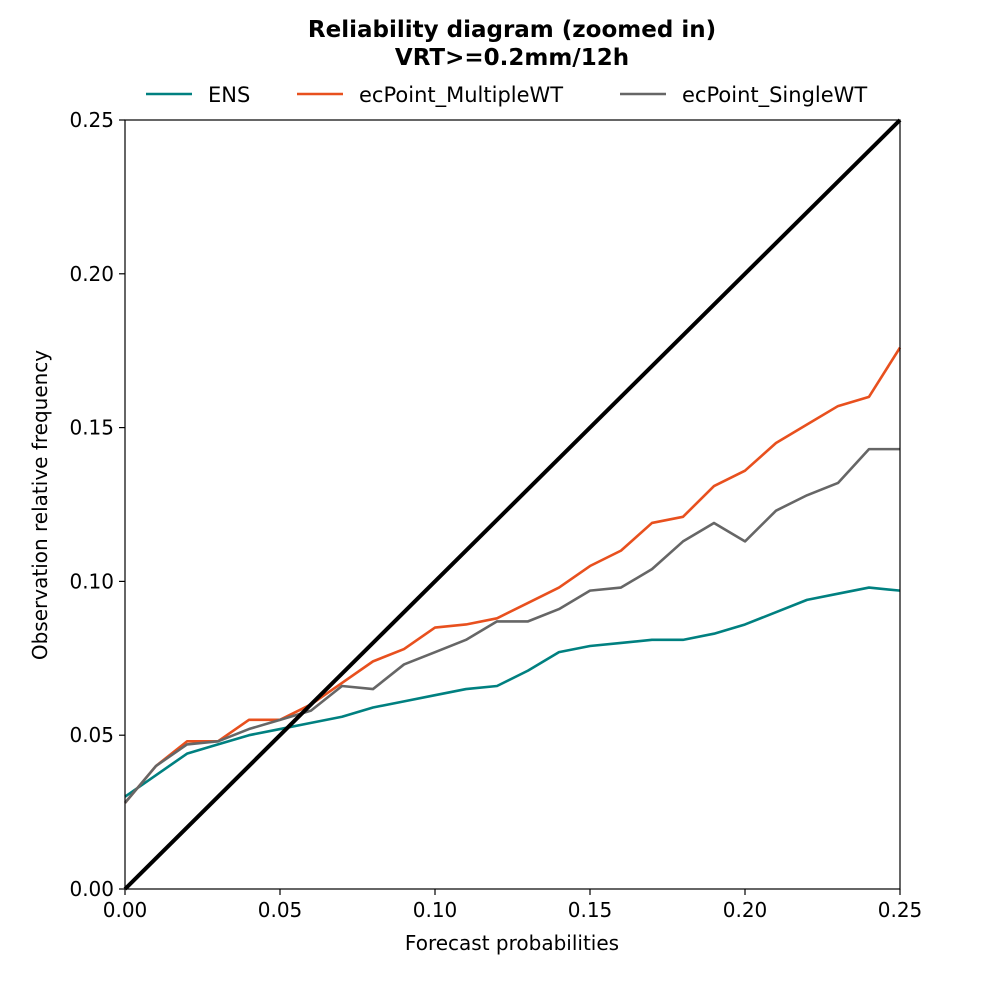 This screenshot has height=1000, width=1000. I want to click on x-tick-label: 0.00, so click(125, 910).